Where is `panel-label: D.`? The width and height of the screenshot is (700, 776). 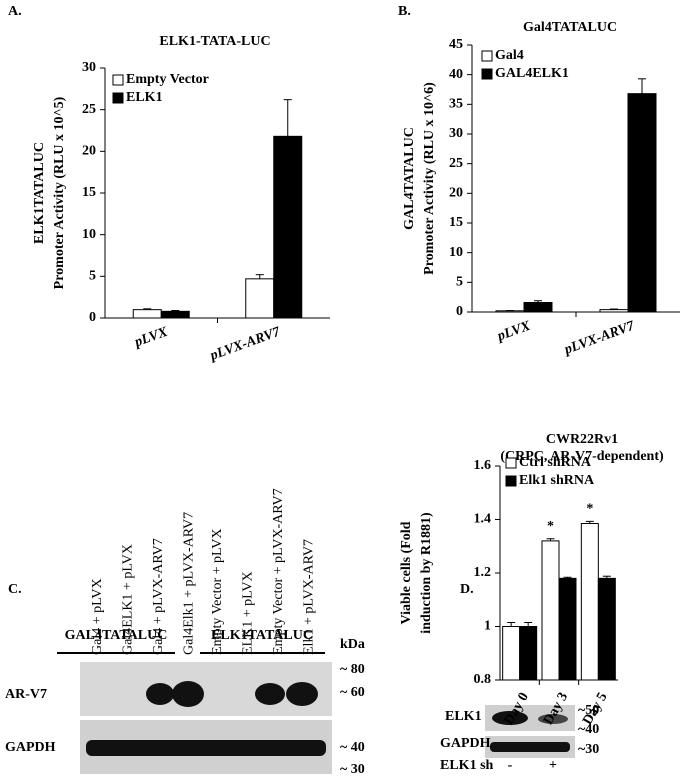 panel-label: D. is located at coordinates (467, 589).